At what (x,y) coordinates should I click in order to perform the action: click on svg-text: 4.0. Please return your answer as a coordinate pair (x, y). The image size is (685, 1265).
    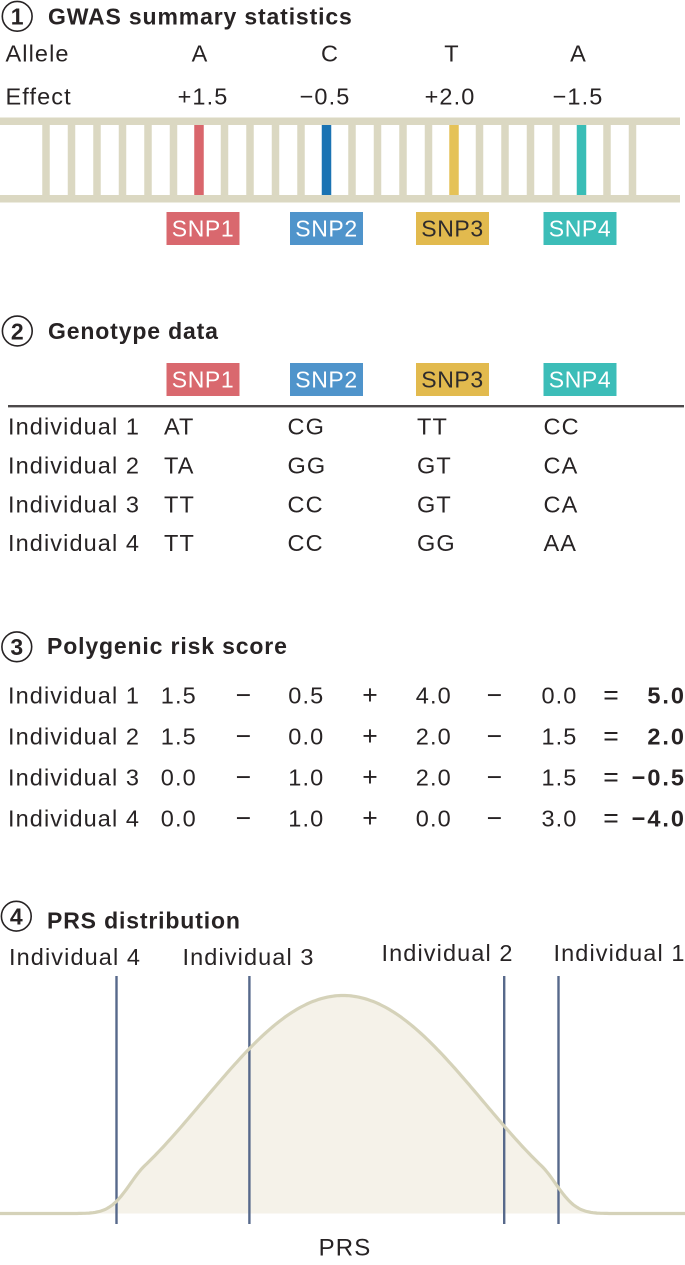
    Looking at the image, I should click on (434, 695).